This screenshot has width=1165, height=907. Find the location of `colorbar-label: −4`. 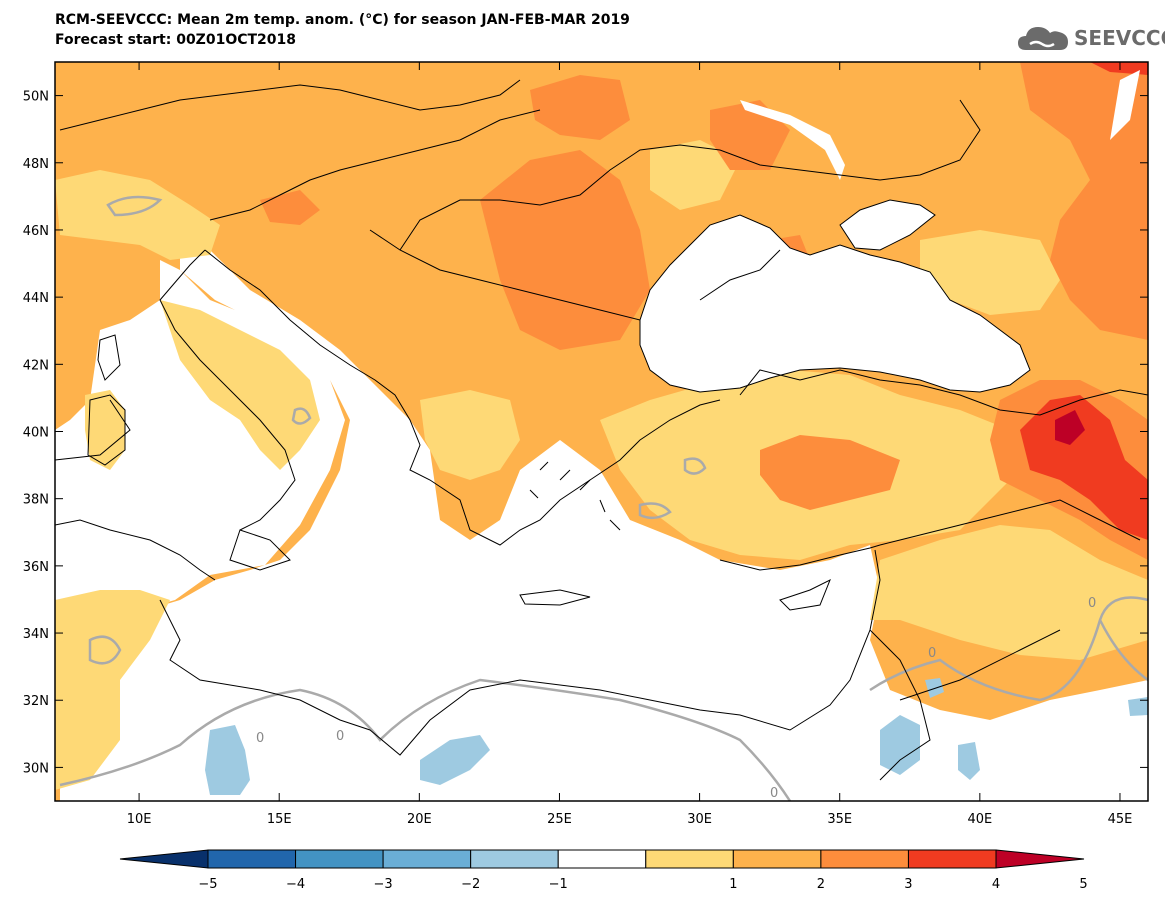

colorbar-label: −4 is located at coordinates (295, 884).